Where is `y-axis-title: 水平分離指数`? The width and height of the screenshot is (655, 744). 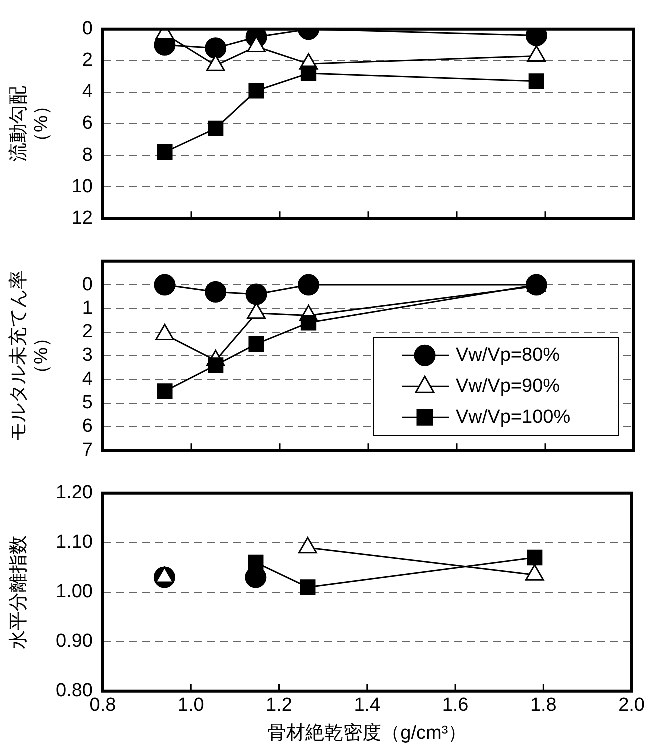 y-axis-title: 水平分離指数 is located at coordinates (19, 592).